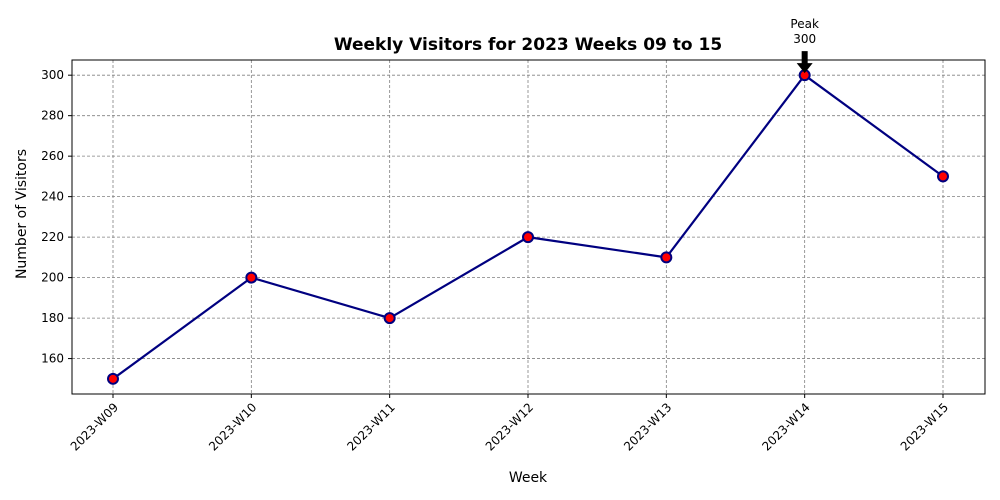 The width and height of the screenshot is (1000, 500). What do you see at coordinates (56, 217) in the screenshot?
I see `y-ticks: 160 180 200 220 240 260 280 300` at bounding box center [56, 217].